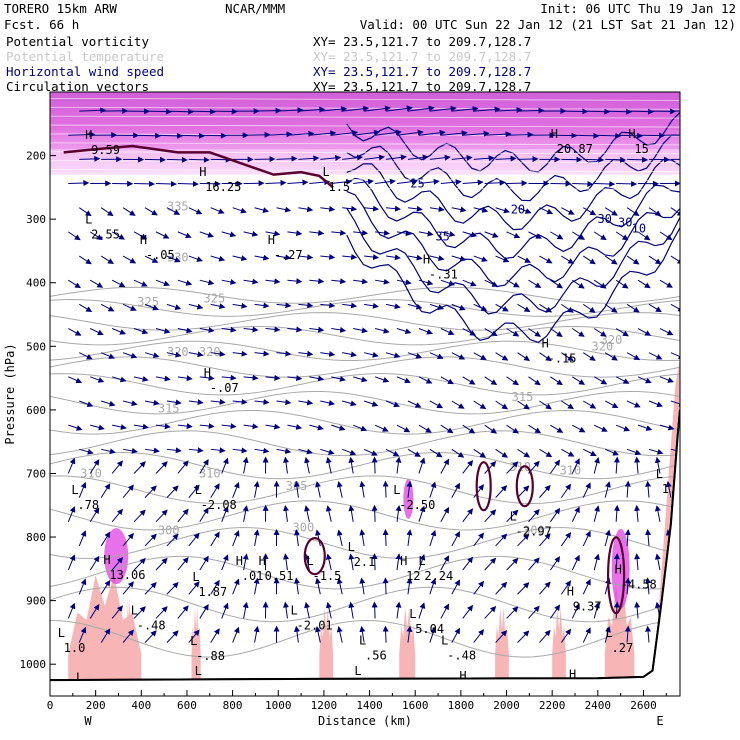  I want to click on extremum-value: -2.50, so click(417, 505).